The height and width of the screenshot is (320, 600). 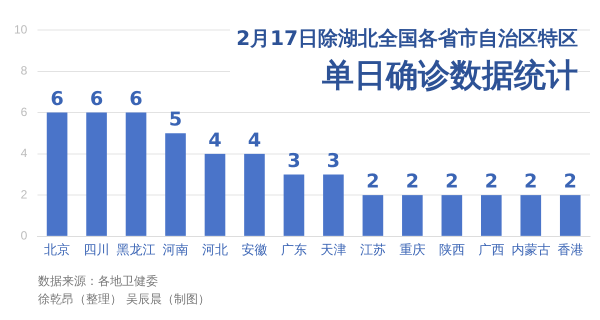 What do you see at coordinates (57, 249) in the screenshot?
I see `x-tick-label: 北京` at bounding box center [57, 249].